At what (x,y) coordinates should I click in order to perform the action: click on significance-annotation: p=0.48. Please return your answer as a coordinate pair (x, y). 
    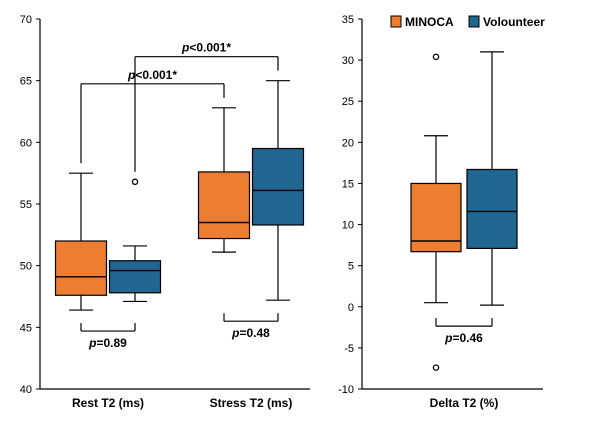
    Looking at the image, I should click on (251, 326).